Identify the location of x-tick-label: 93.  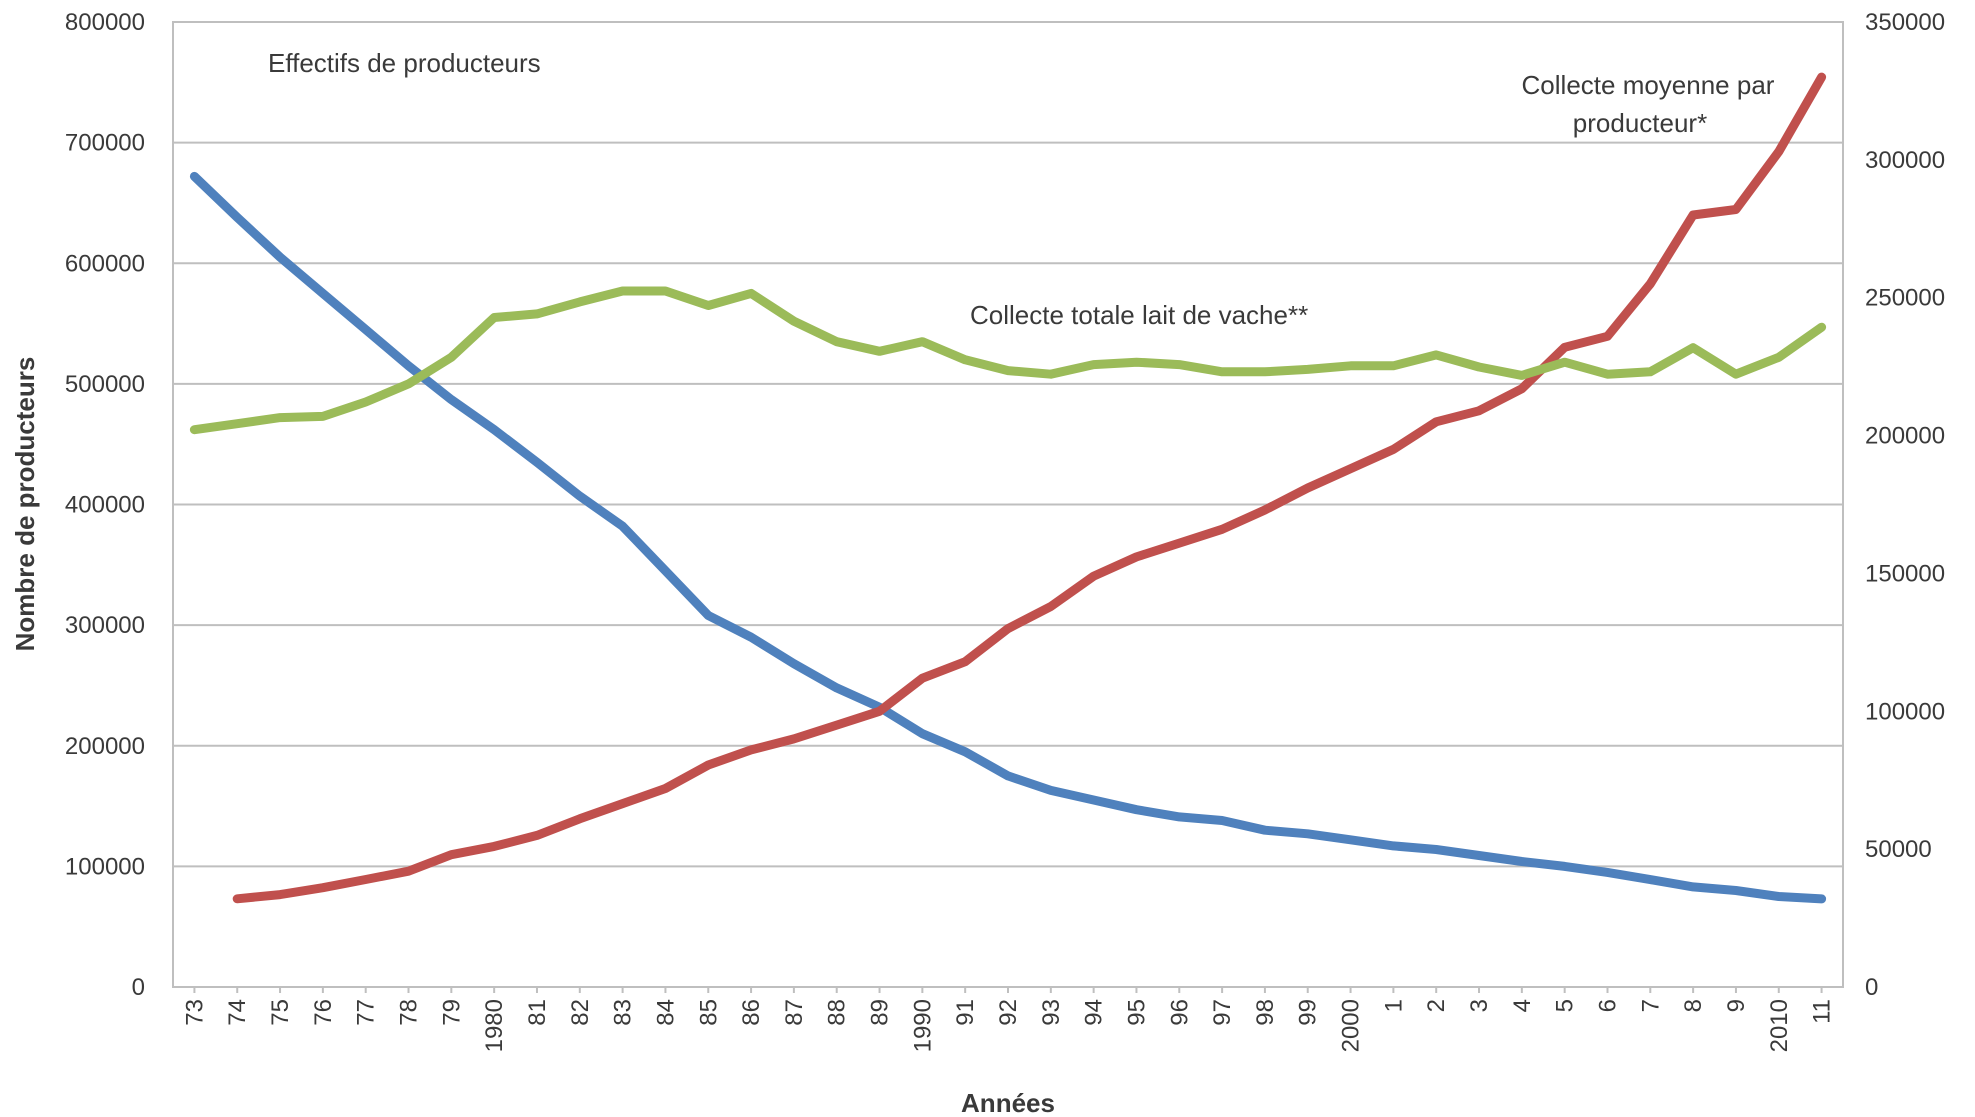
(1051, 1012).